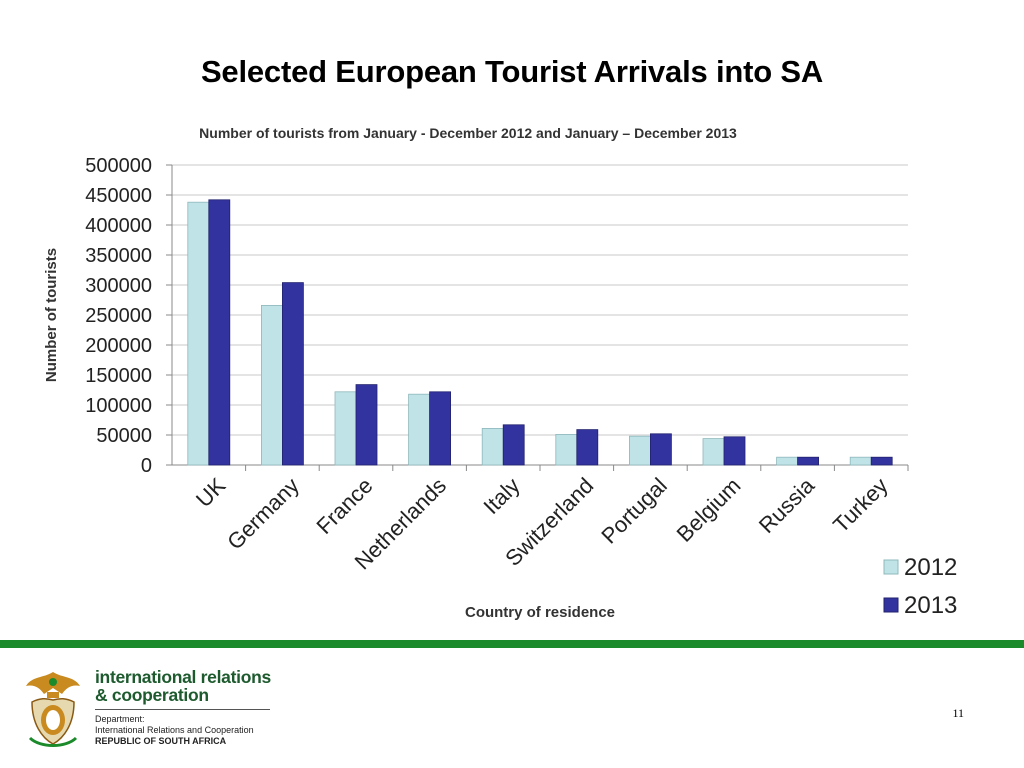 Image resolution: width=1024 pixels, height=768 pixels. Describe the element at coordinates (120, 719) in the screenshot. I see `dept-label: Department:` at that location.